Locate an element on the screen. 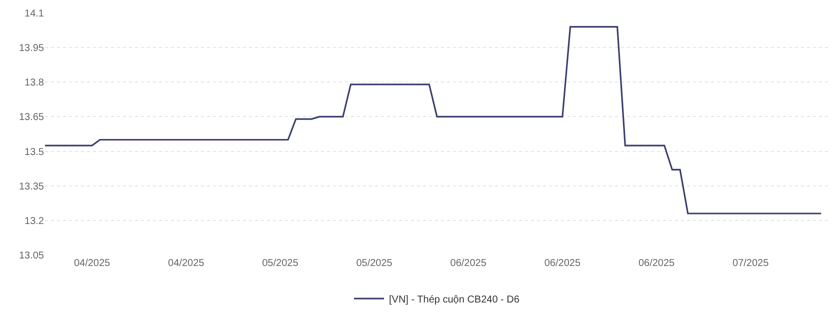 This screenshot has width=839, height=321. y-tick-label: 13.35 is located at coordinates (31, 186).